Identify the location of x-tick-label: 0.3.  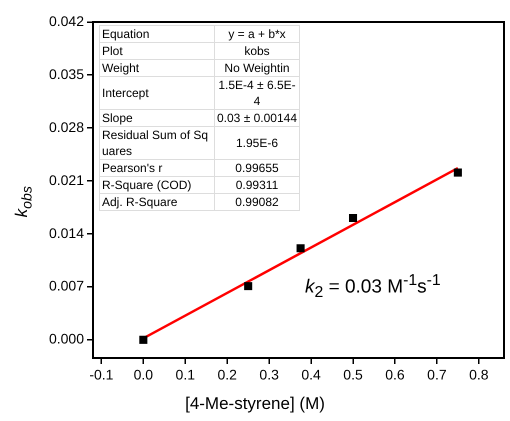
(269, 374).